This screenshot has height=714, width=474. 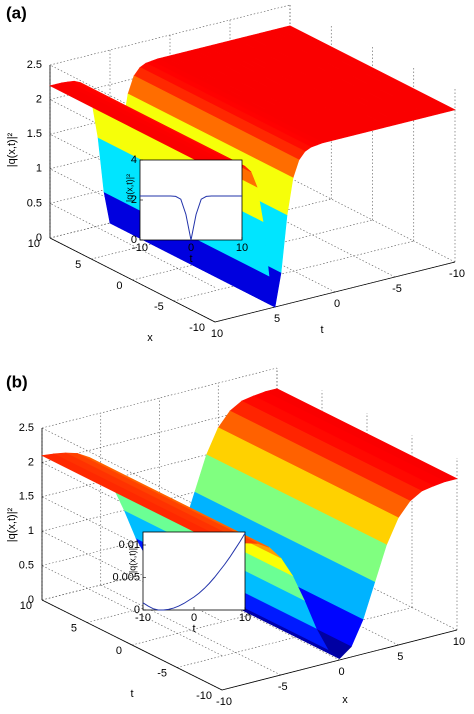 I want to click on left-axis-title: t, so click(x=131, y=694).